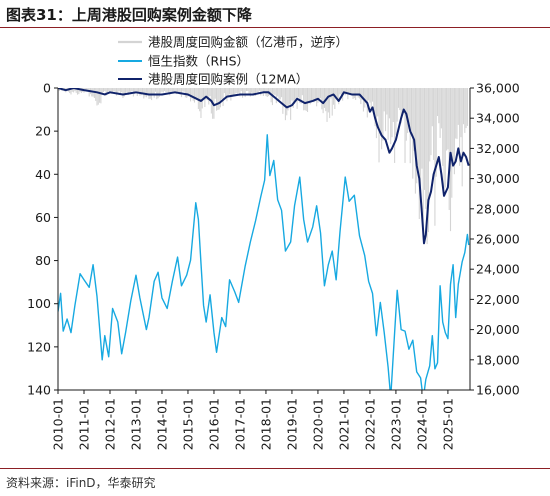 The height and width of the screenshot is (496, 550). What do you see at coordinates (109, 424) in the screenshot?
I see `x-tick-label: 2012-01` at bounding box center [109, 424].